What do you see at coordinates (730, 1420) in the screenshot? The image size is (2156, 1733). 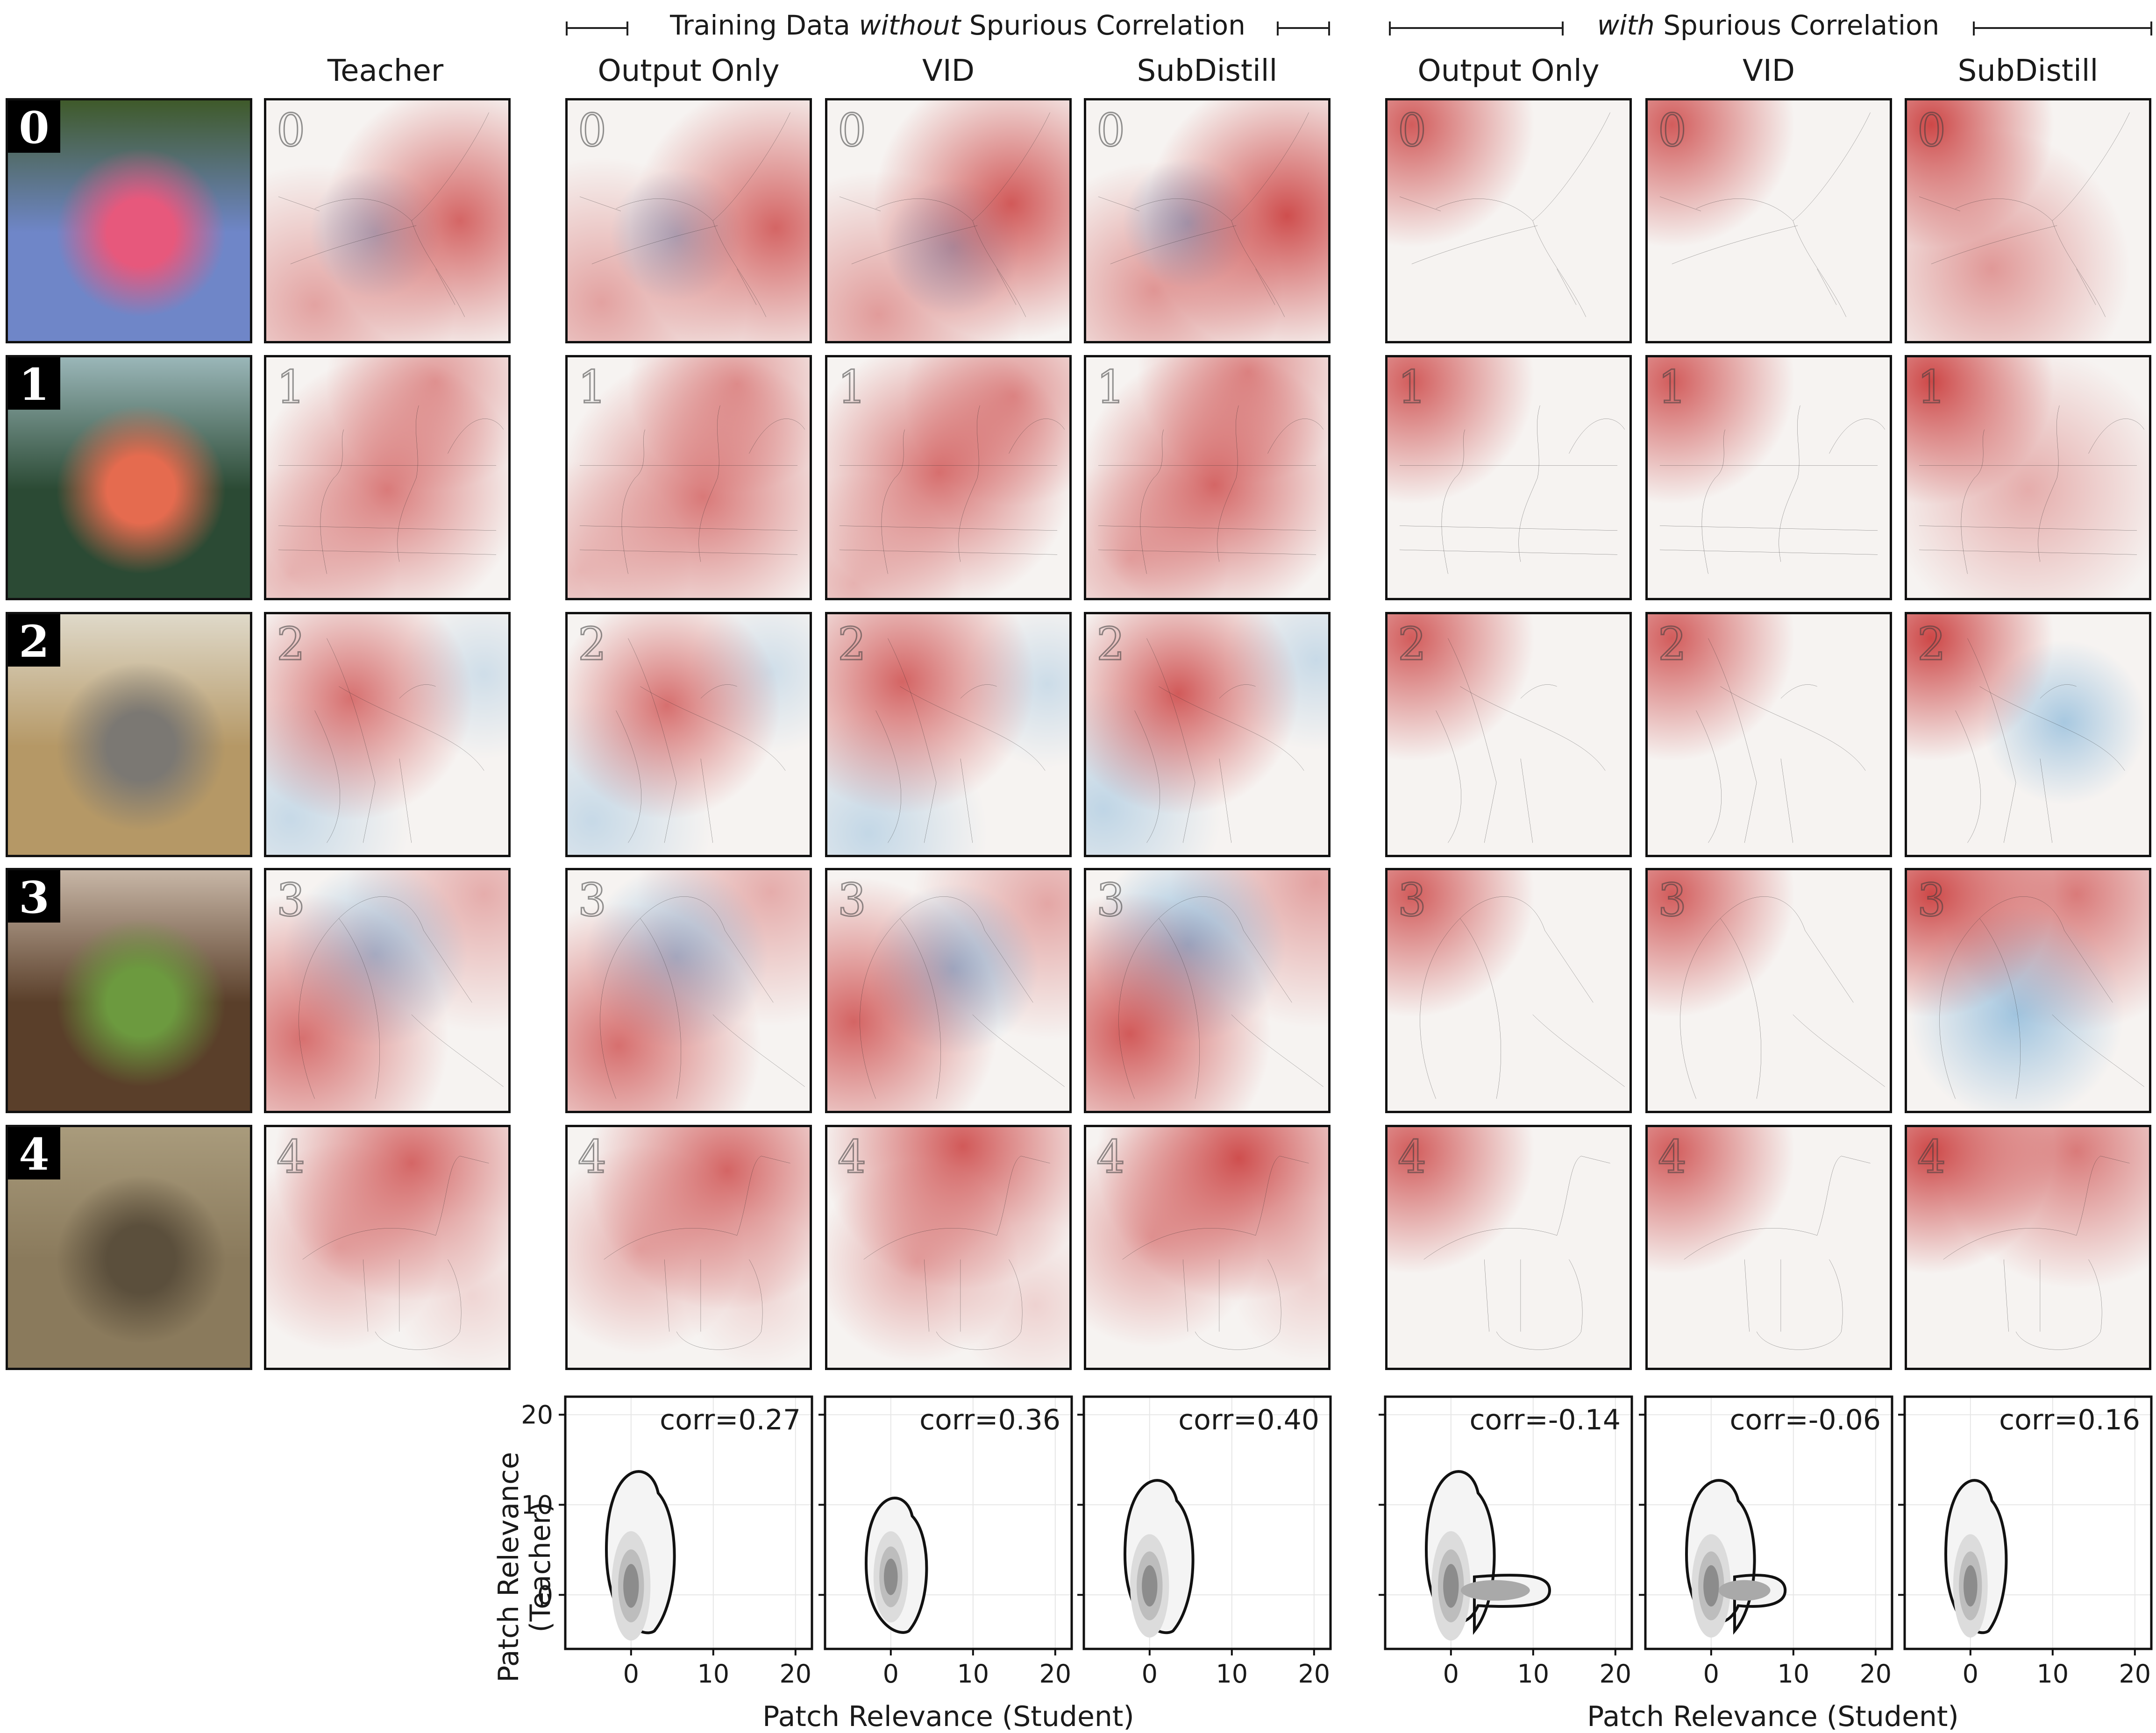 I see `correlation-label: corr=0.27` at bounding box center [730, 1420].